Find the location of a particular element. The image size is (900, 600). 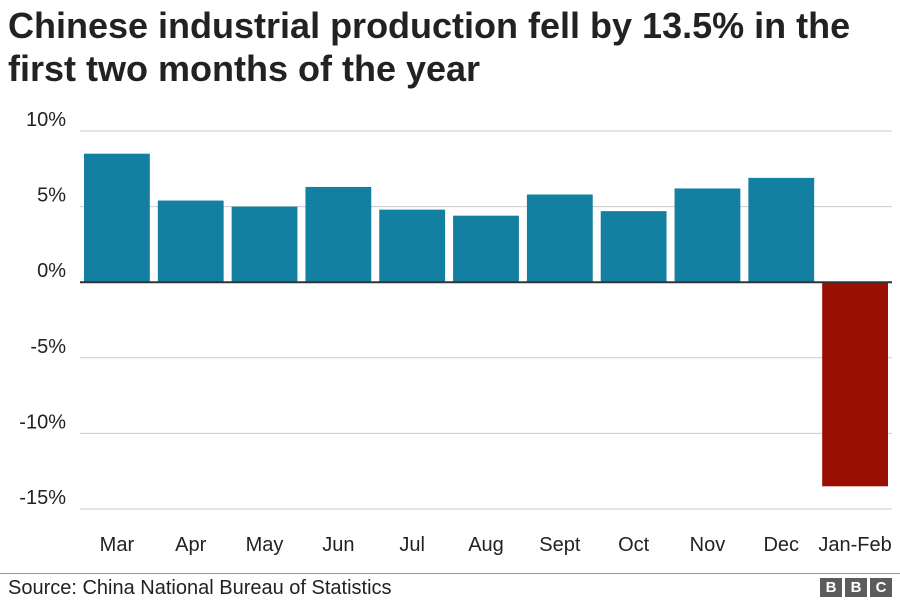

bbc-logo-letter-2: B is located at coordinates (856, 587).